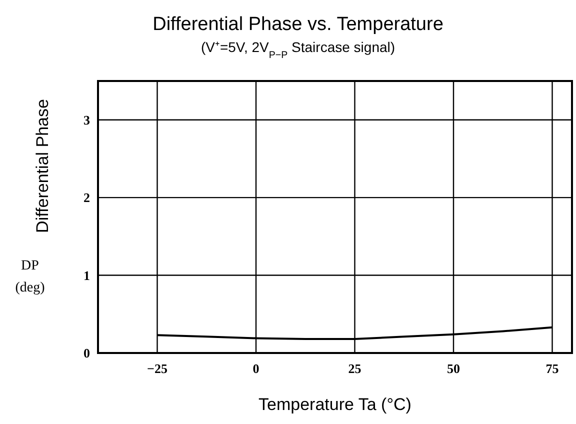 Image resolution: width=576 pixels, height=424 pixels. Describe the element at coordinates (298, 24) in the screenshot. I see `chart-title: Differential Phase vs. Temperature` at that location.